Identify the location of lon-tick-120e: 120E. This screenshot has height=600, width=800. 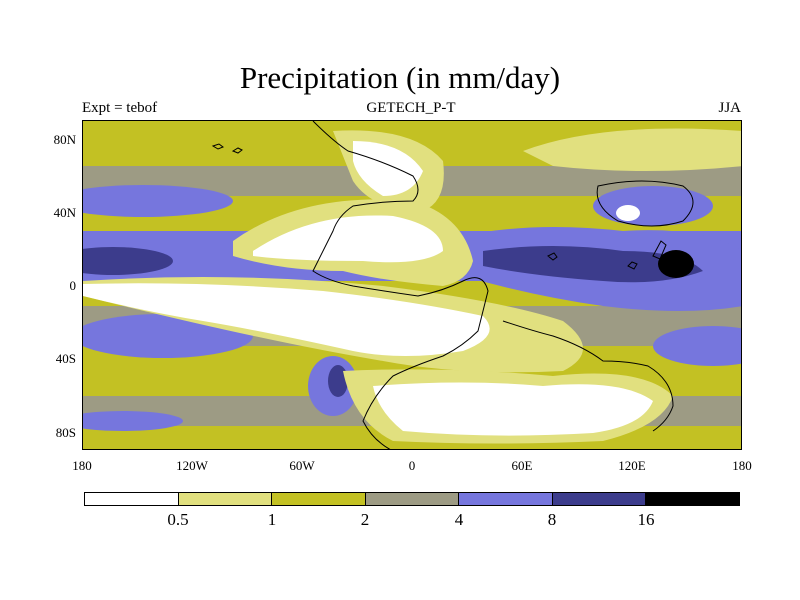
(632, 465).